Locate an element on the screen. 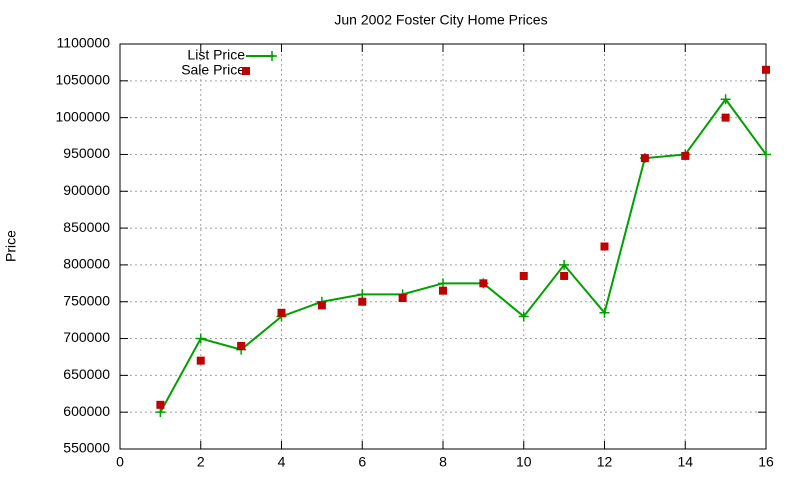  y-axis-label: Price is located at coordinates (11, 246).